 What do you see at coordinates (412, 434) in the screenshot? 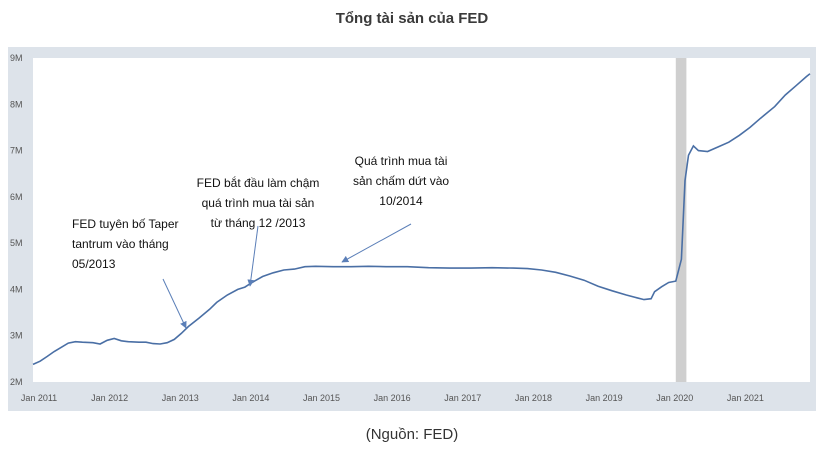
I see `source-note: (Nguồn: FED)` at bounding box center [412, 434].